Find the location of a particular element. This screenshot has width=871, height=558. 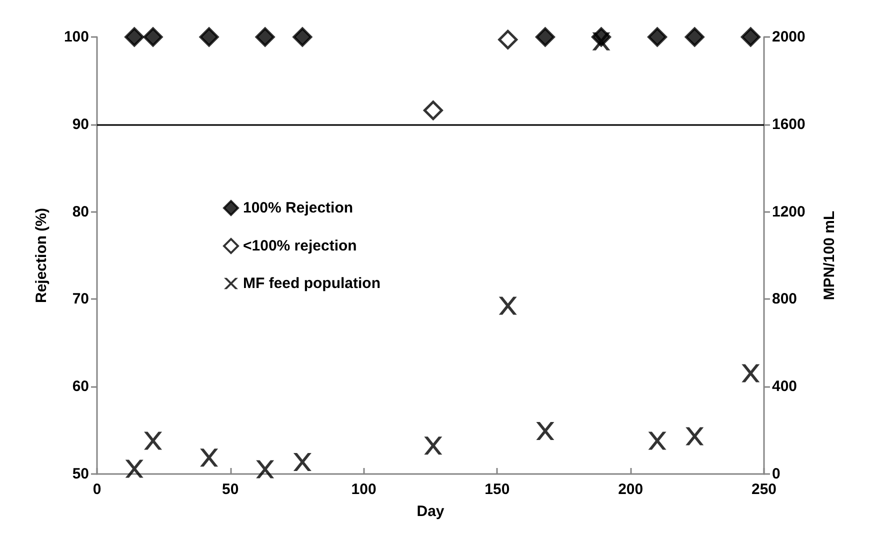

y2-tick-label: 400 is located at coordinates (785, 387).